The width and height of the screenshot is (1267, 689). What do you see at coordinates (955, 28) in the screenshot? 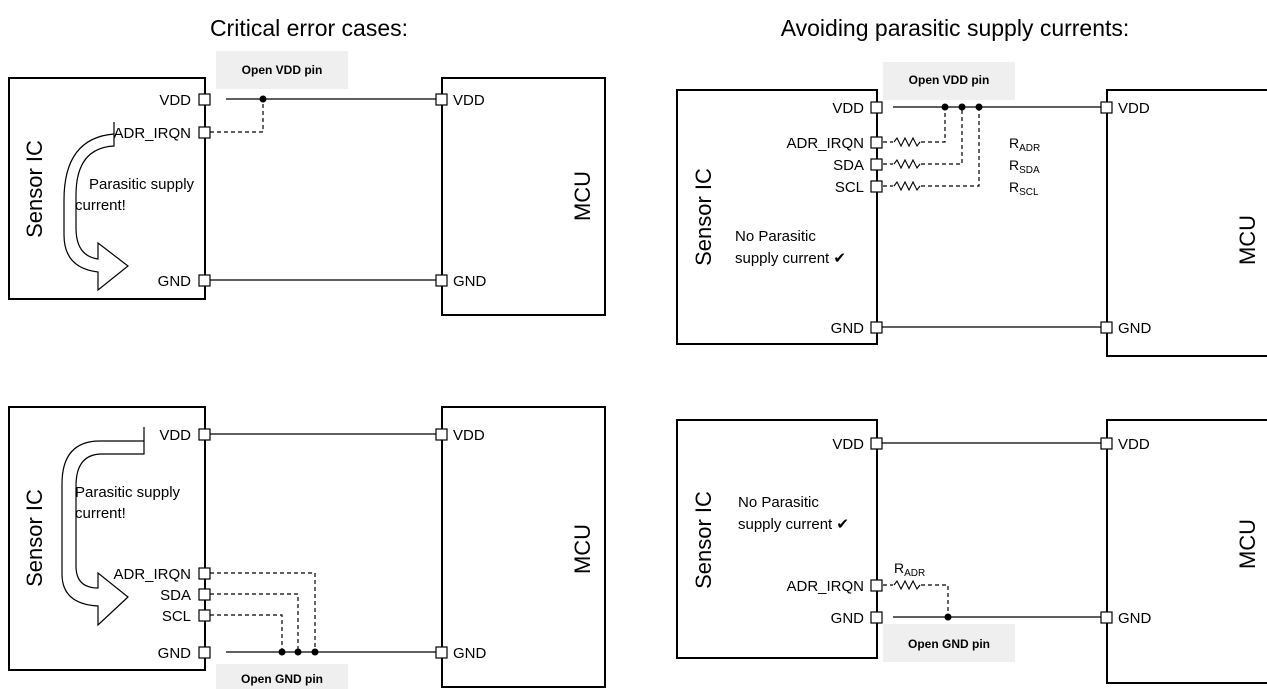
I see `heading-avoiding-parasitic-currents: Avoiding parasitic supply currents:` at bounding box center [955, 28].